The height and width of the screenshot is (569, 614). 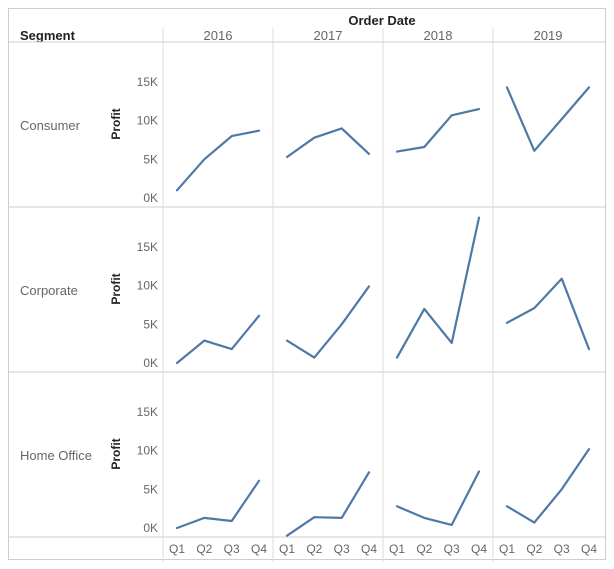 I want to click on segment-header: Segment, so click(x=48, y=35).